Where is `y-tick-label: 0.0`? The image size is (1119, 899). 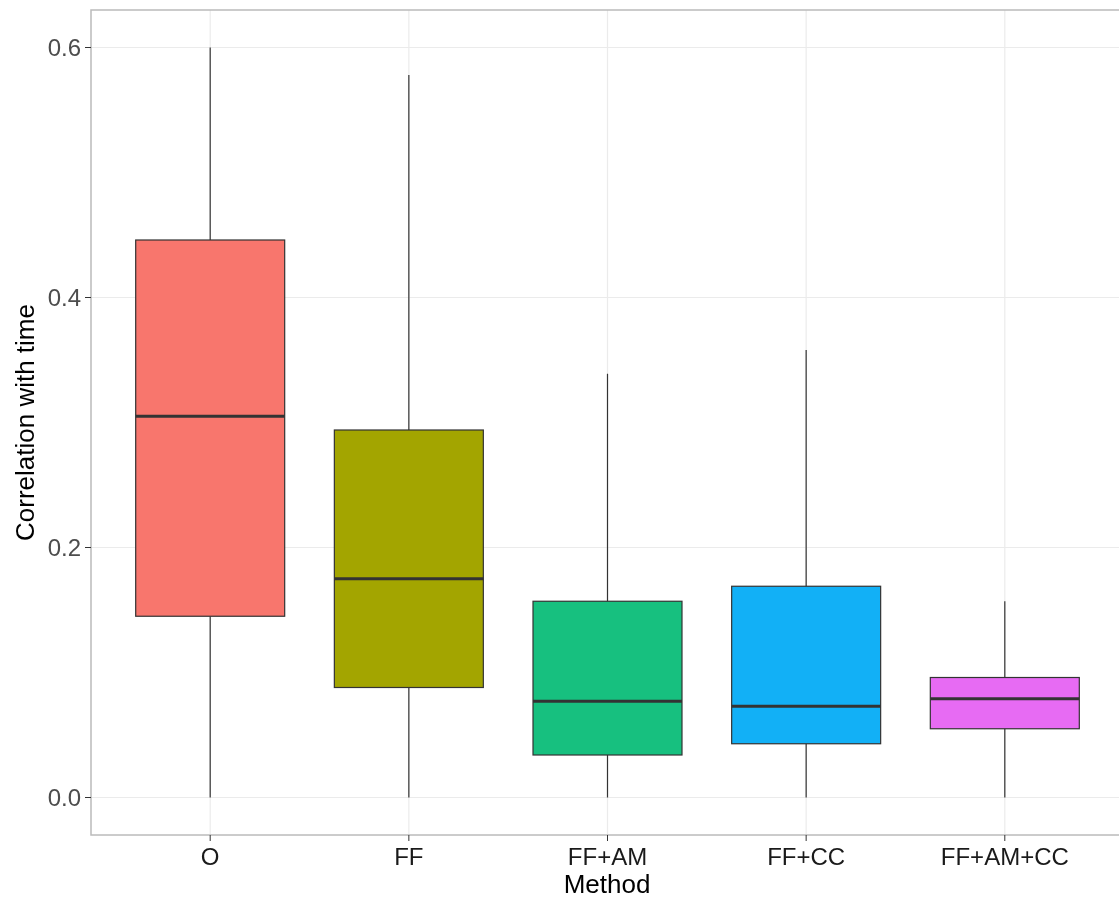
y-tick-label: 0.0 is located at coordinates (64, 797).